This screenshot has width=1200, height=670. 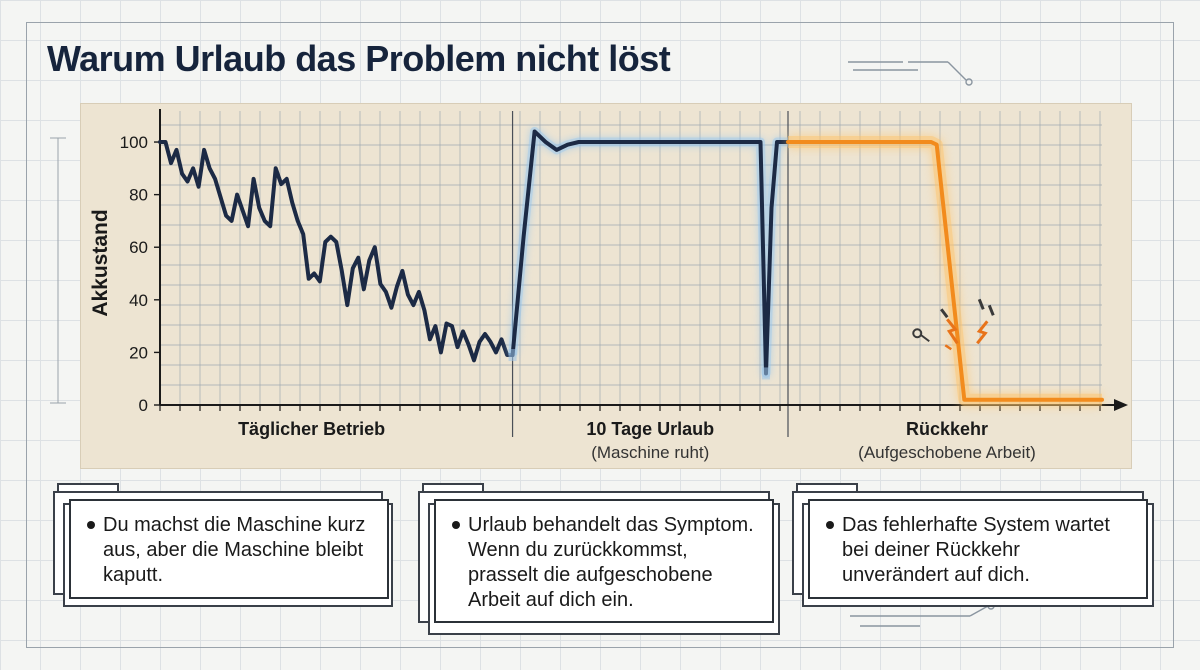 I want to click on y-tick-label: 60, so click(x=138, y=247).